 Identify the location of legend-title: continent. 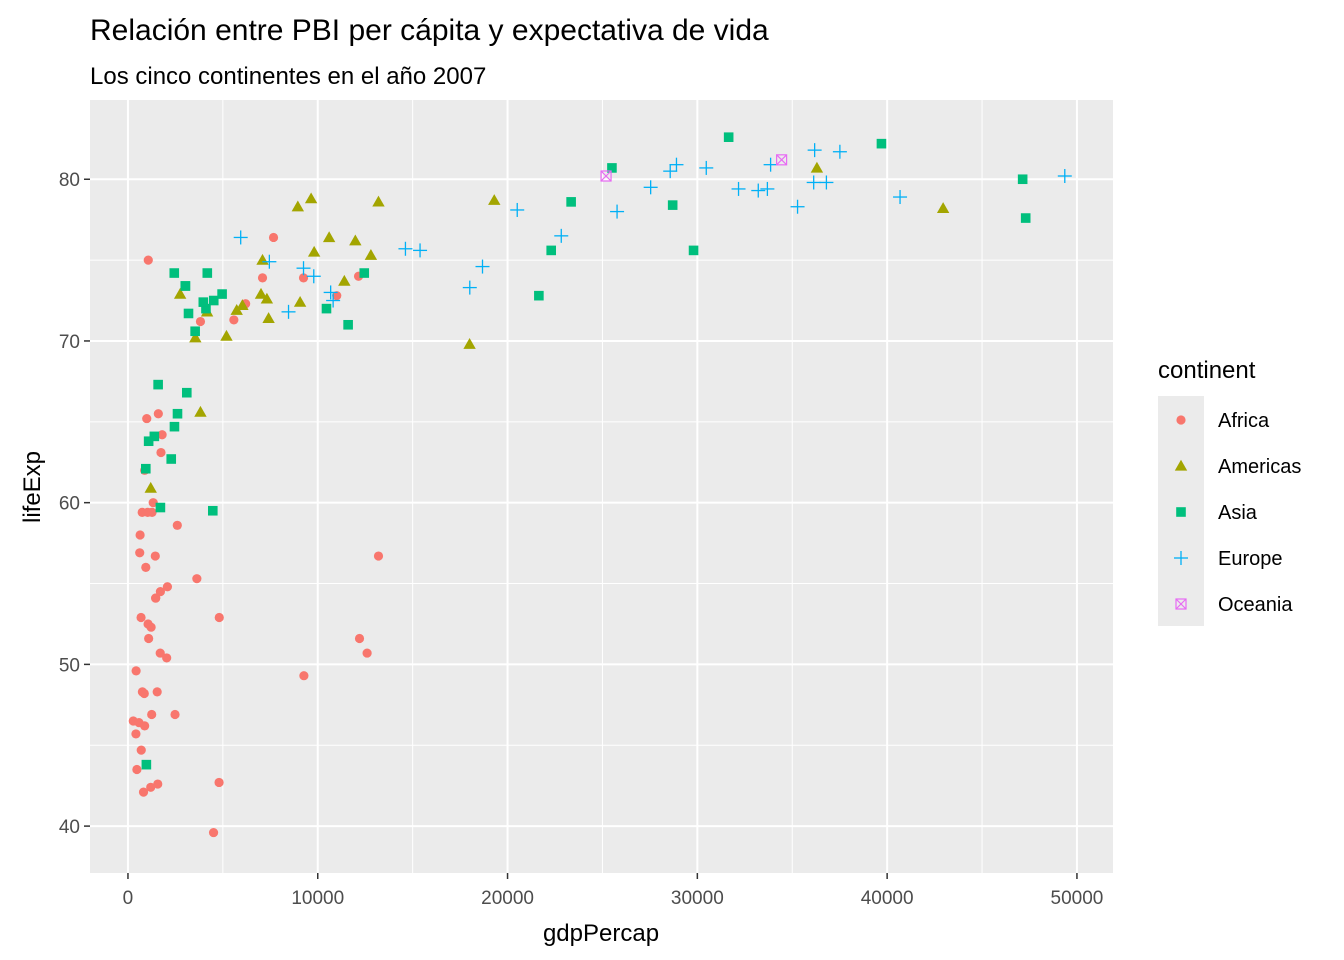
(1207, 370).